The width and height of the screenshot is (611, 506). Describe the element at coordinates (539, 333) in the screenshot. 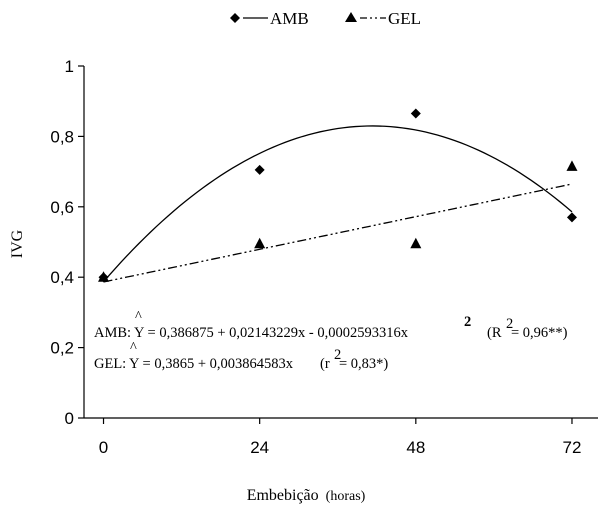

I see `equation-amb-r-close: = 0,96**)` at that location.